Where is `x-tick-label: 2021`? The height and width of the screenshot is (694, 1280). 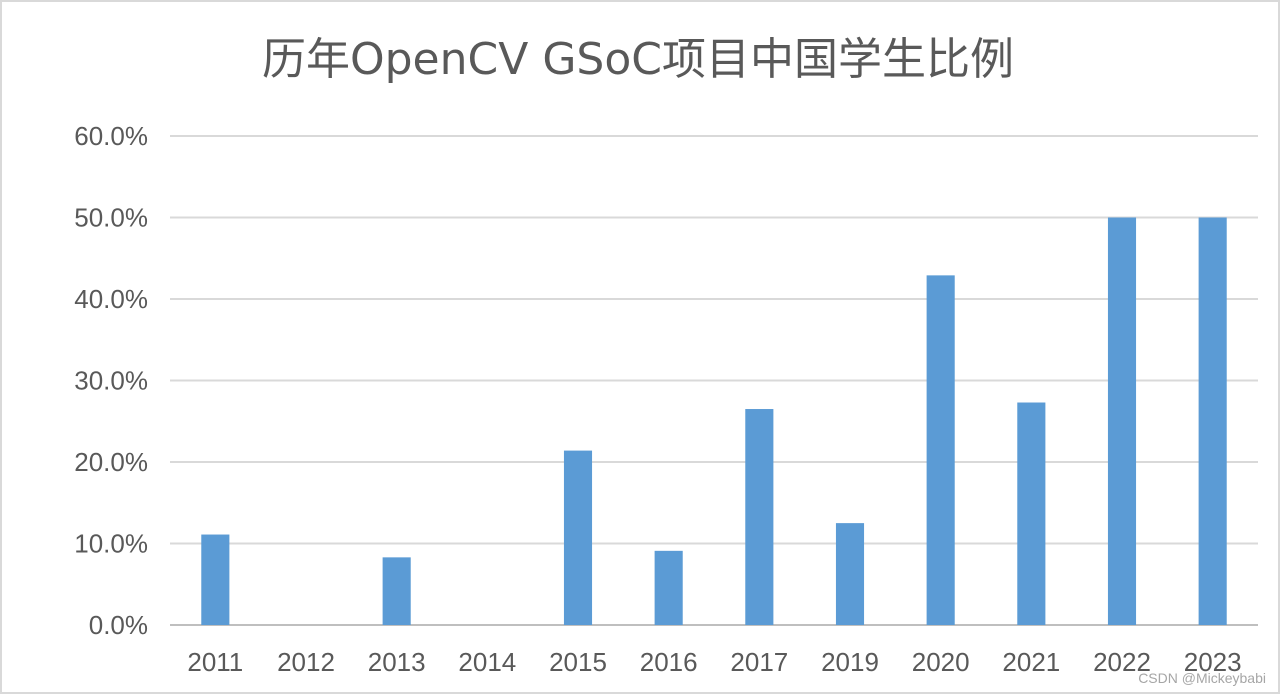
x-tick-label: 2021 is located at coordinates (1031, 662).